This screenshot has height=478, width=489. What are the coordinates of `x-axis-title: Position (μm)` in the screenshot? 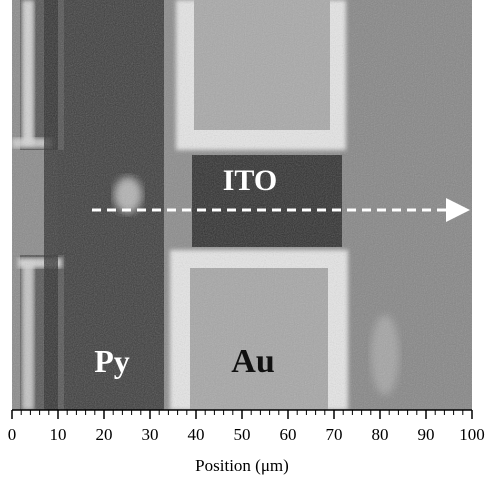 It's located at (242, 465).